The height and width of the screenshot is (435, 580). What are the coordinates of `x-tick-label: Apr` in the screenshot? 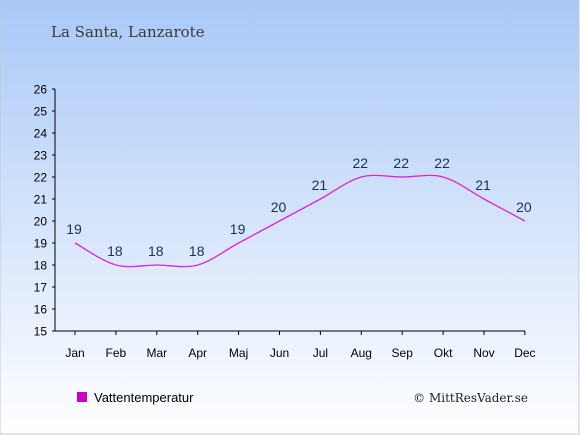 It's located at (197, 353).